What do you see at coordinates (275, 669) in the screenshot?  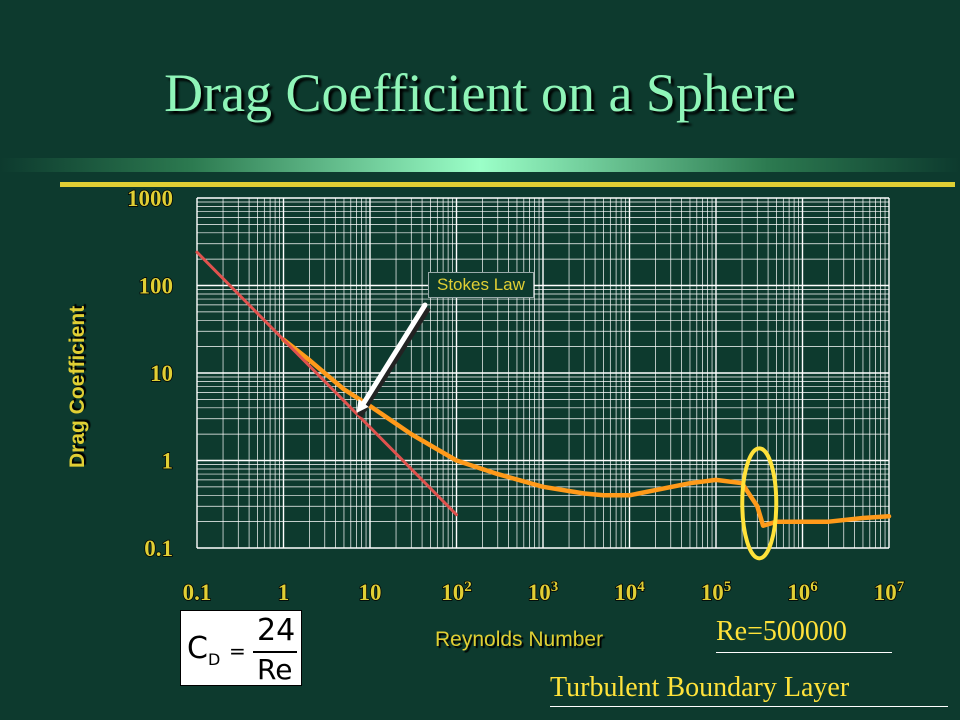 I see `formula-denominator: Re` at bounding box center [275, 669].